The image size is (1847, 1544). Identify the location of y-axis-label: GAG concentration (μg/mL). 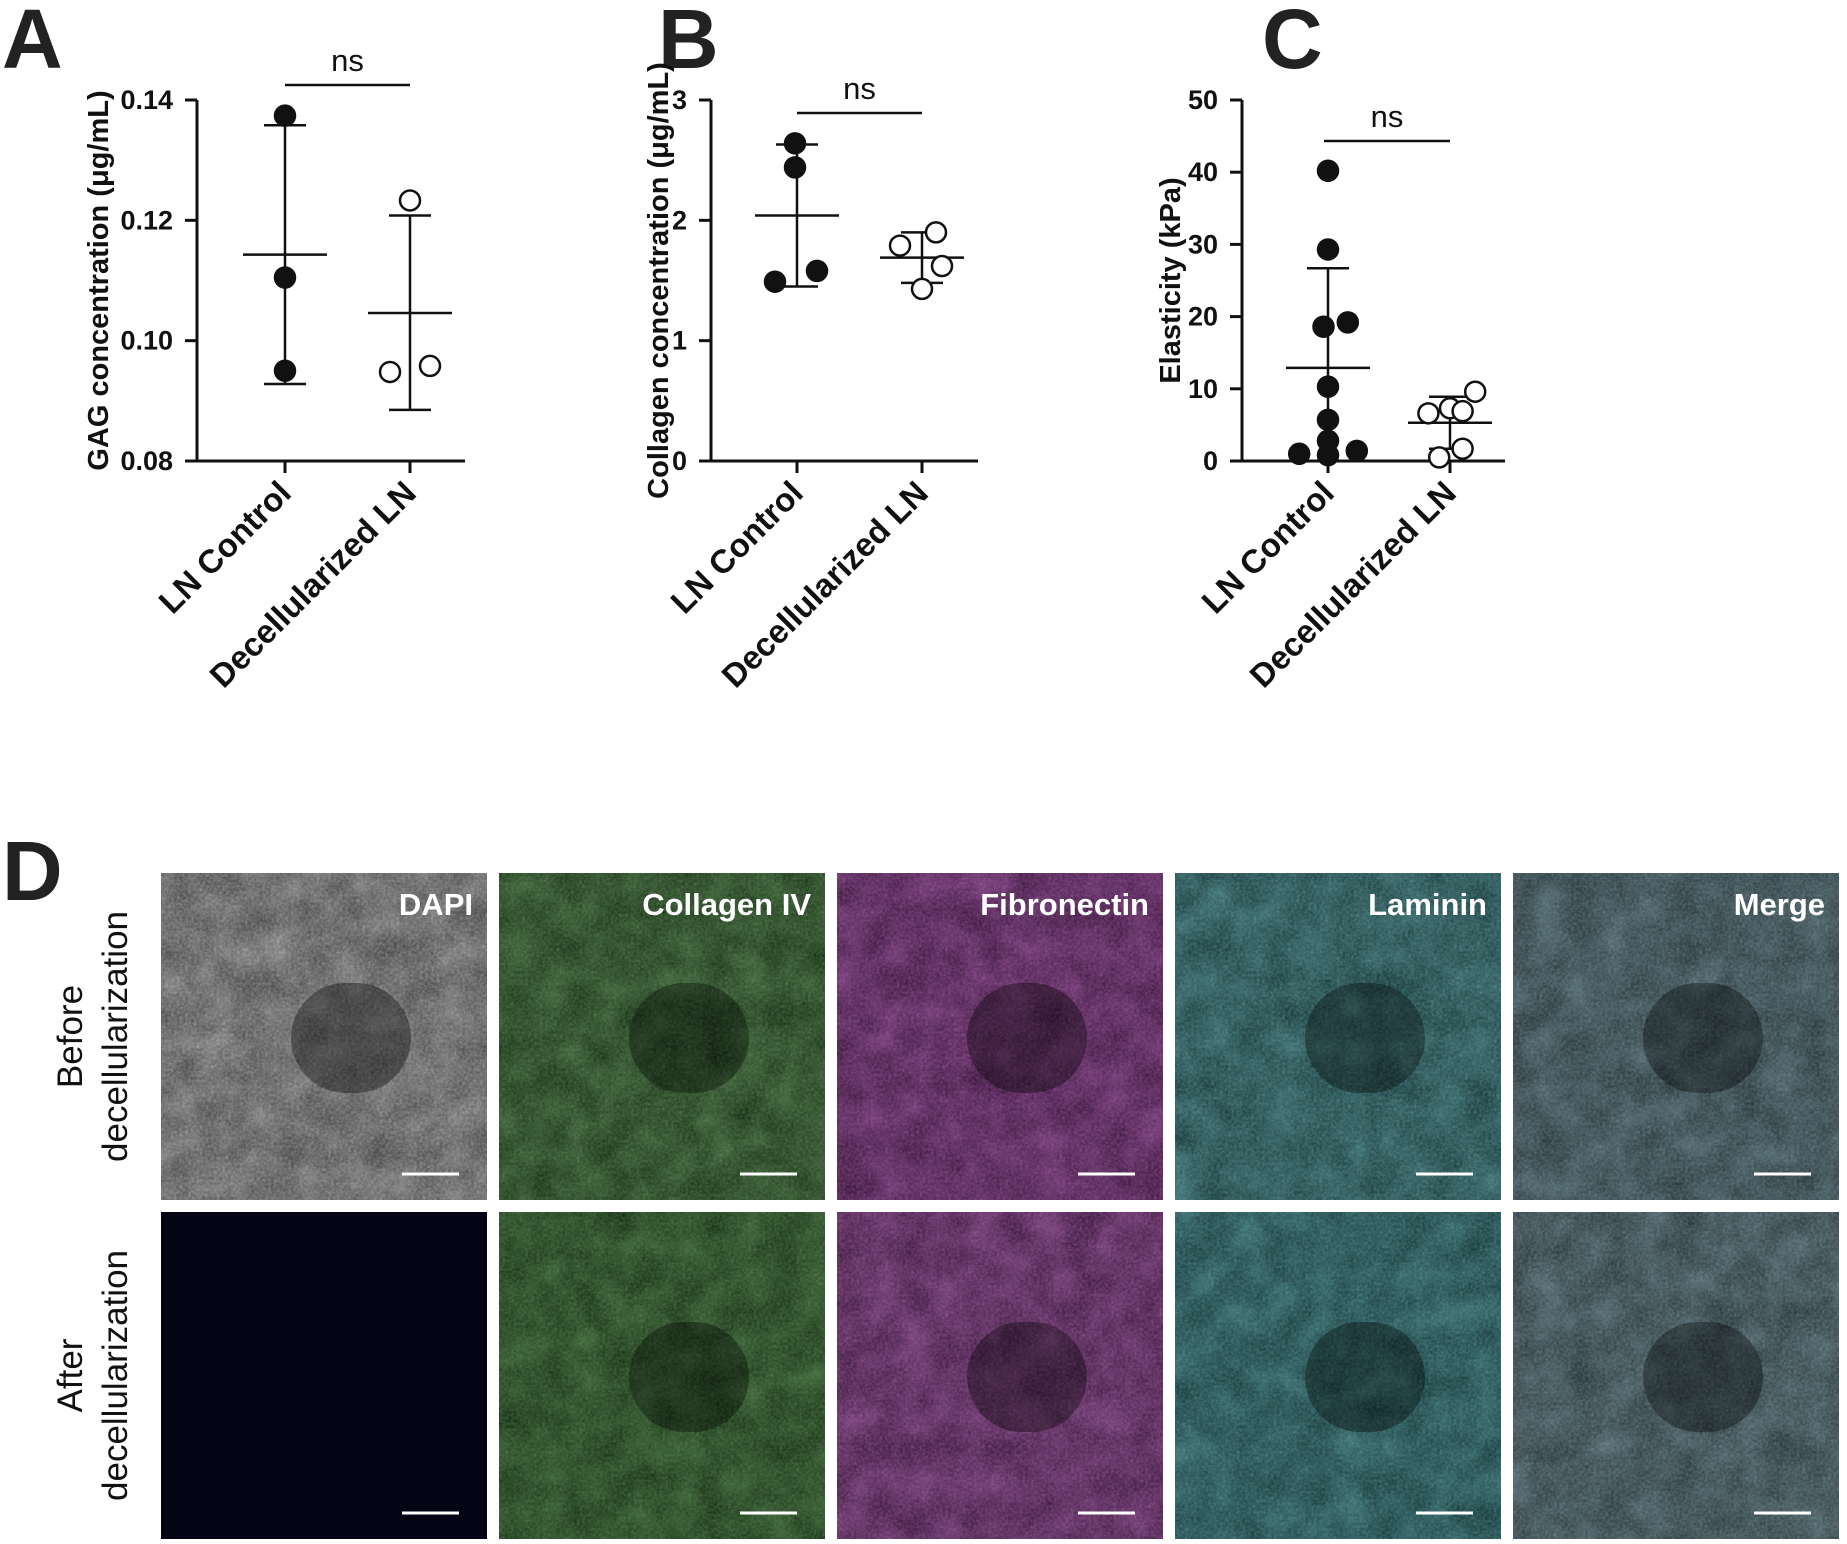
(99, 280).